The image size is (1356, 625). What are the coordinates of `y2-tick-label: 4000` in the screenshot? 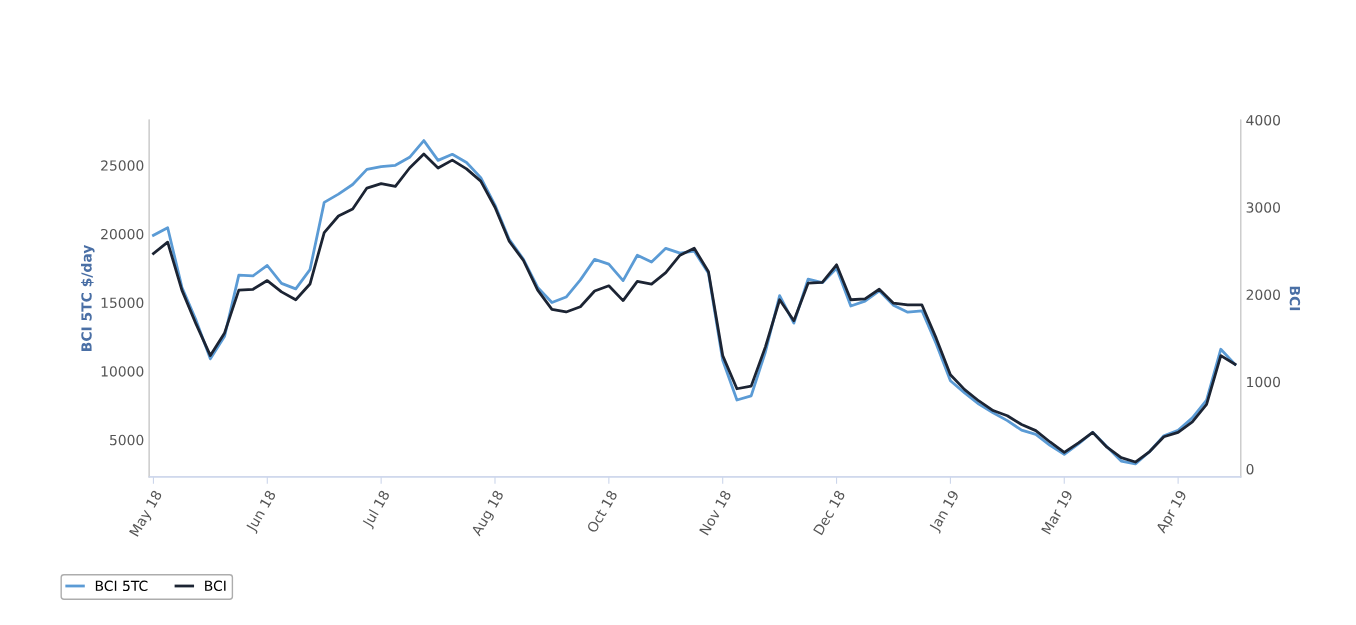 It's located at (1263, 120).